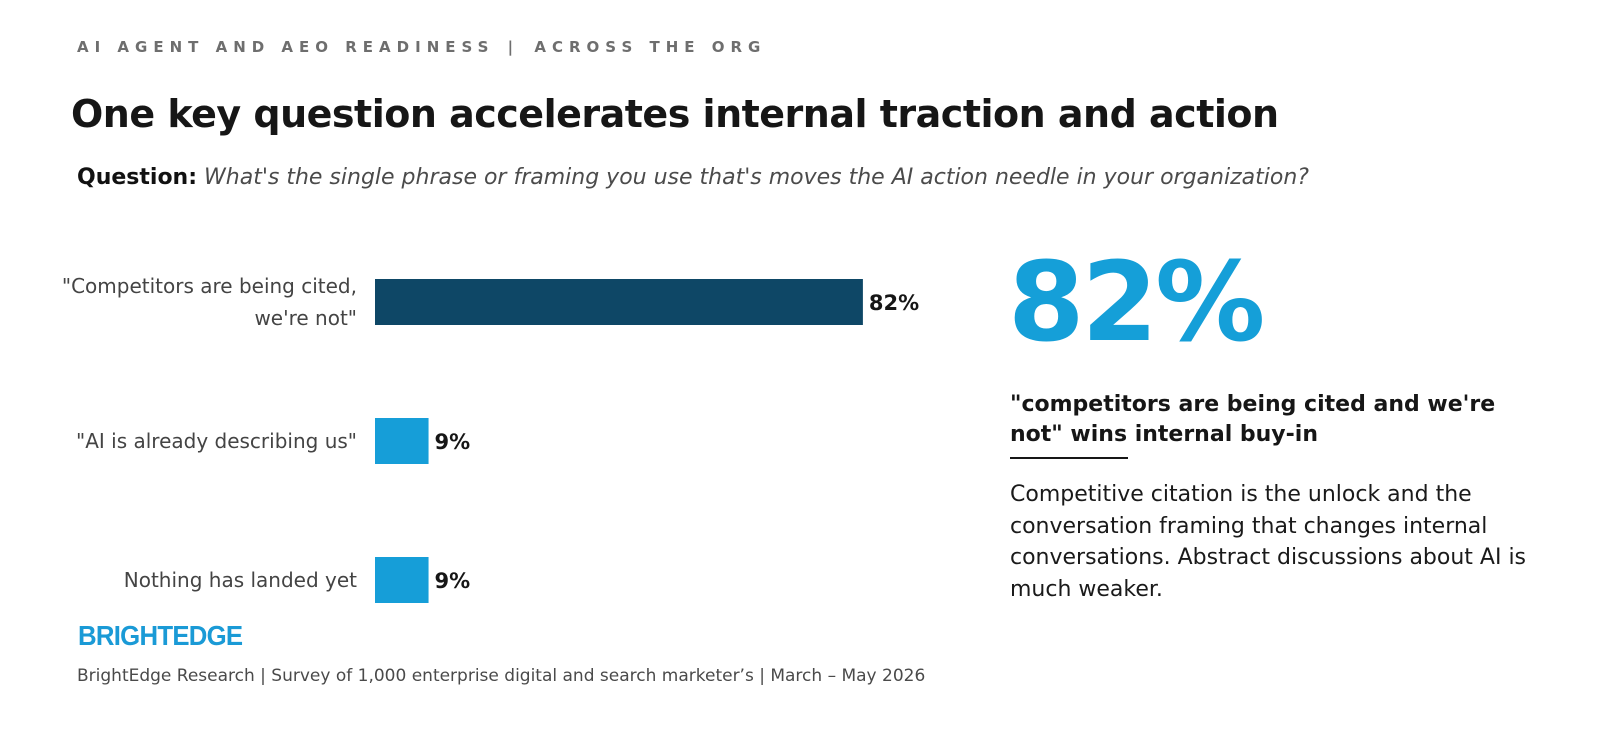  I want to click on category-label-1: "Competitors are being cited, we're not", so click(209, 302).